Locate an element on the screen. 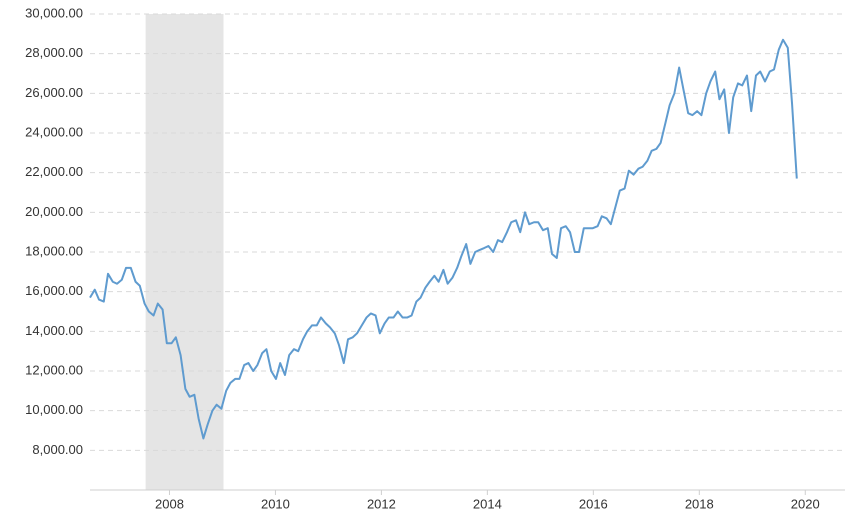 Image resolution: width=849 pixels, height=523 pixels. x-tick-label: 2016 is located at coordinates (593, 503).